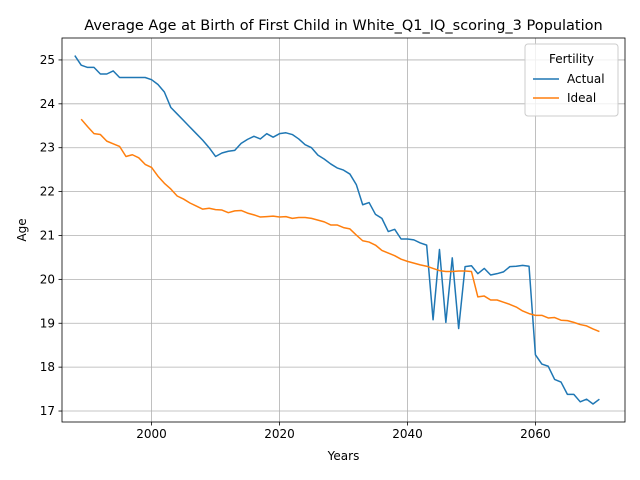 This screenshot has width=640, height=480. What do you see at coordinates (47, 279) in the screenshot?
I see `y-tick-label: 20` at bounding box center [47, 279].